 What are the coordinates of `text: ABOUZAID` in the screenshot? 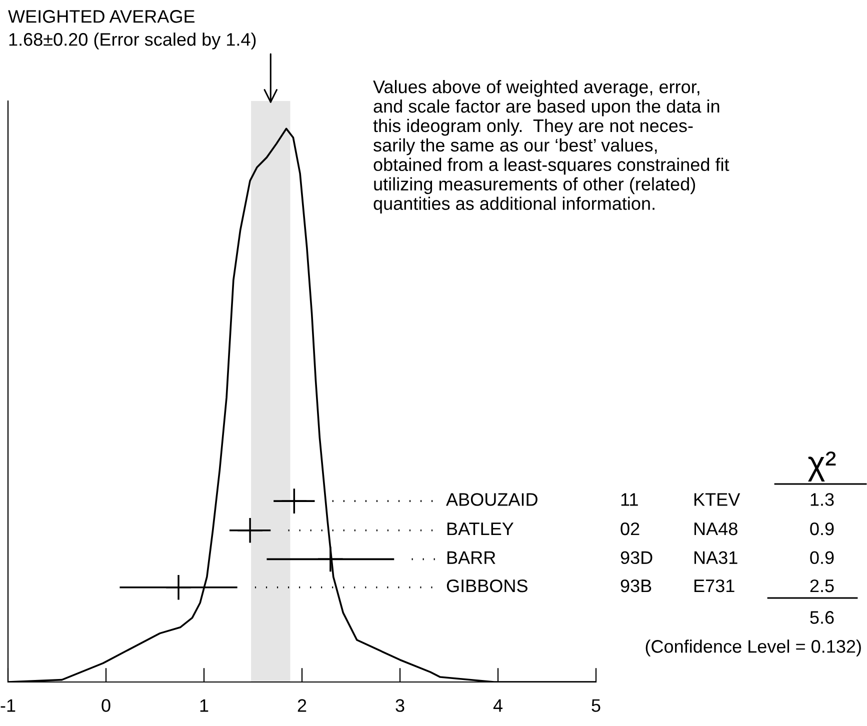 It's located at (492, 499).